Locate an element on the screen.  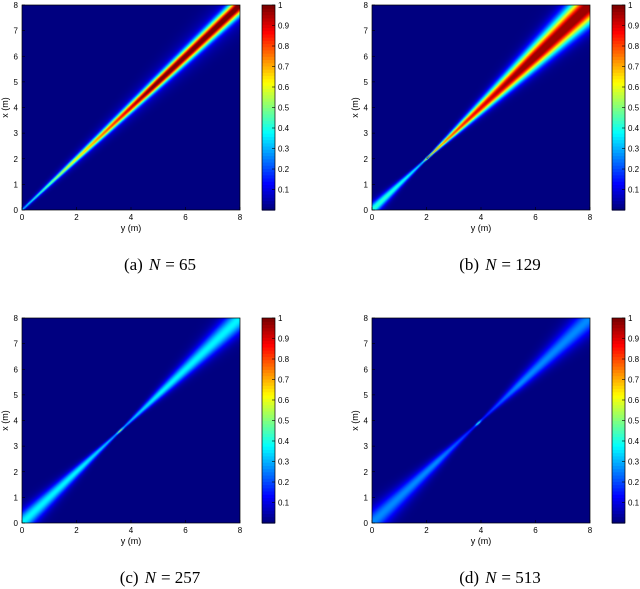
subplot-caption: (d) N = 513 is located at coordinates (500, 577).